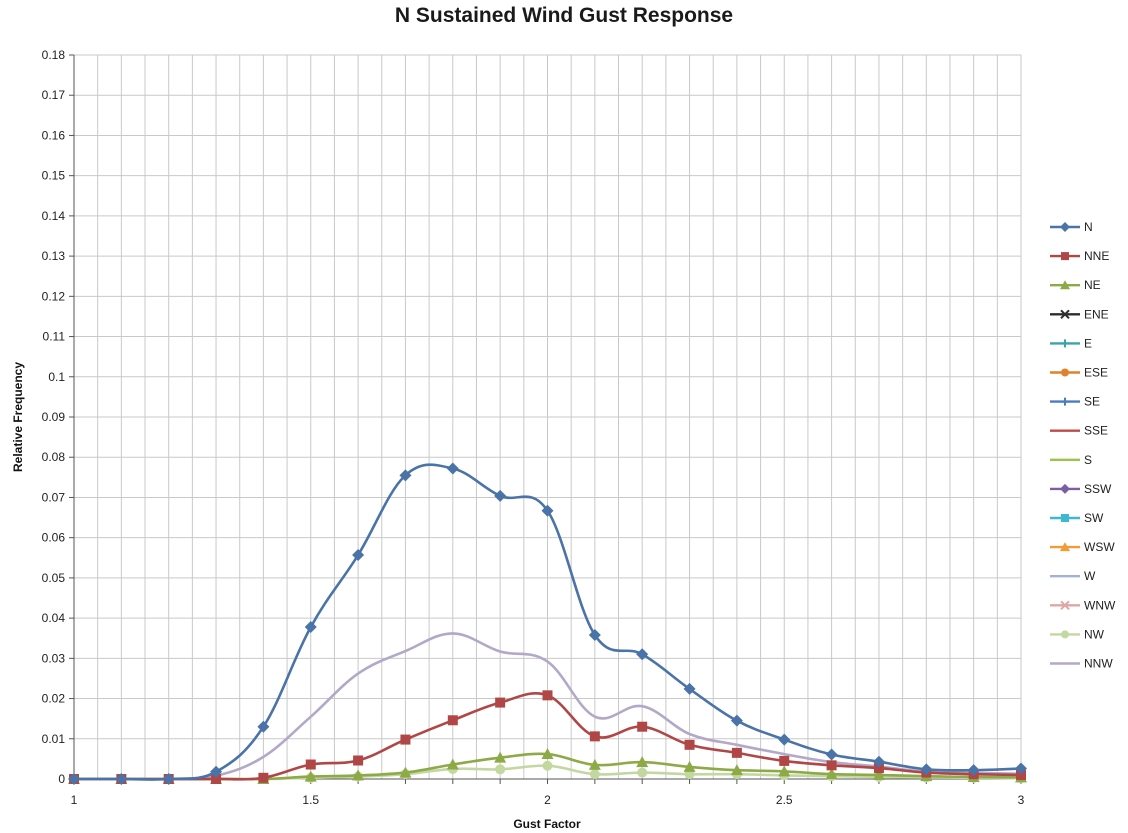  What do you see at coordinates (1065, 227) in the screenshot?
I see `legend-marker-n` at bounding box center [1065, 227].